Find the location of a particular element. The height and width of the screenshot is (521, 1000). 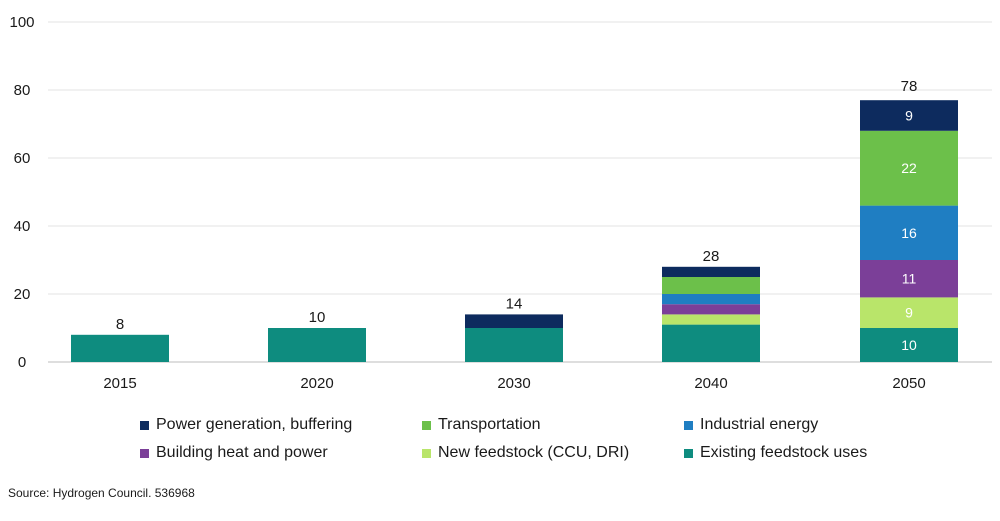

segment-data-label: 11 is located at coordinates (909, 279).